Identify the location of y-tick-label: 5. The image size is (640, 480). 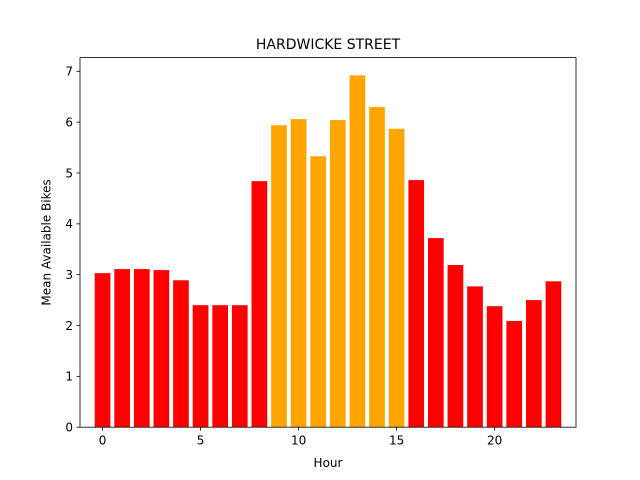
(69, 173).